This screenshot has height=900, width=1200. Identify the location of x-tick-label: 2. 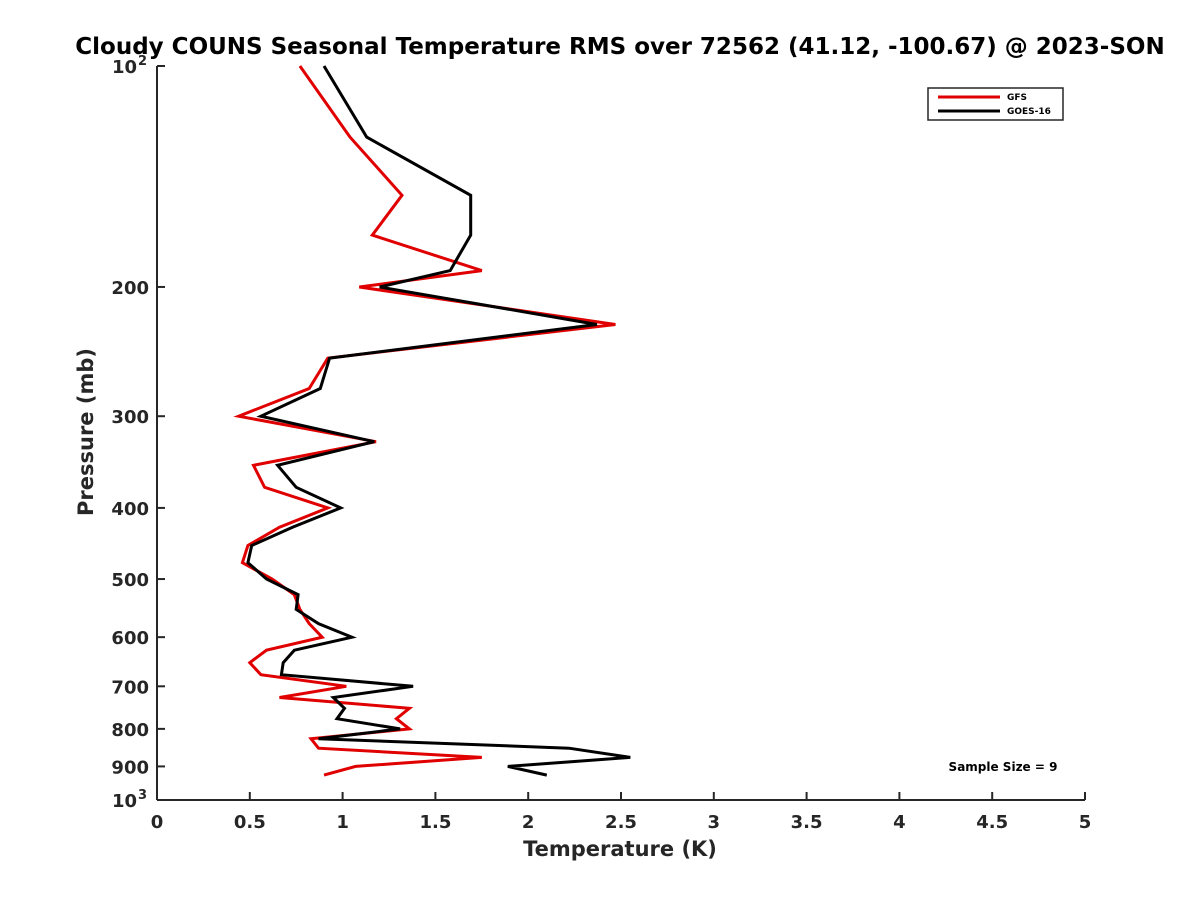
(528, 822).